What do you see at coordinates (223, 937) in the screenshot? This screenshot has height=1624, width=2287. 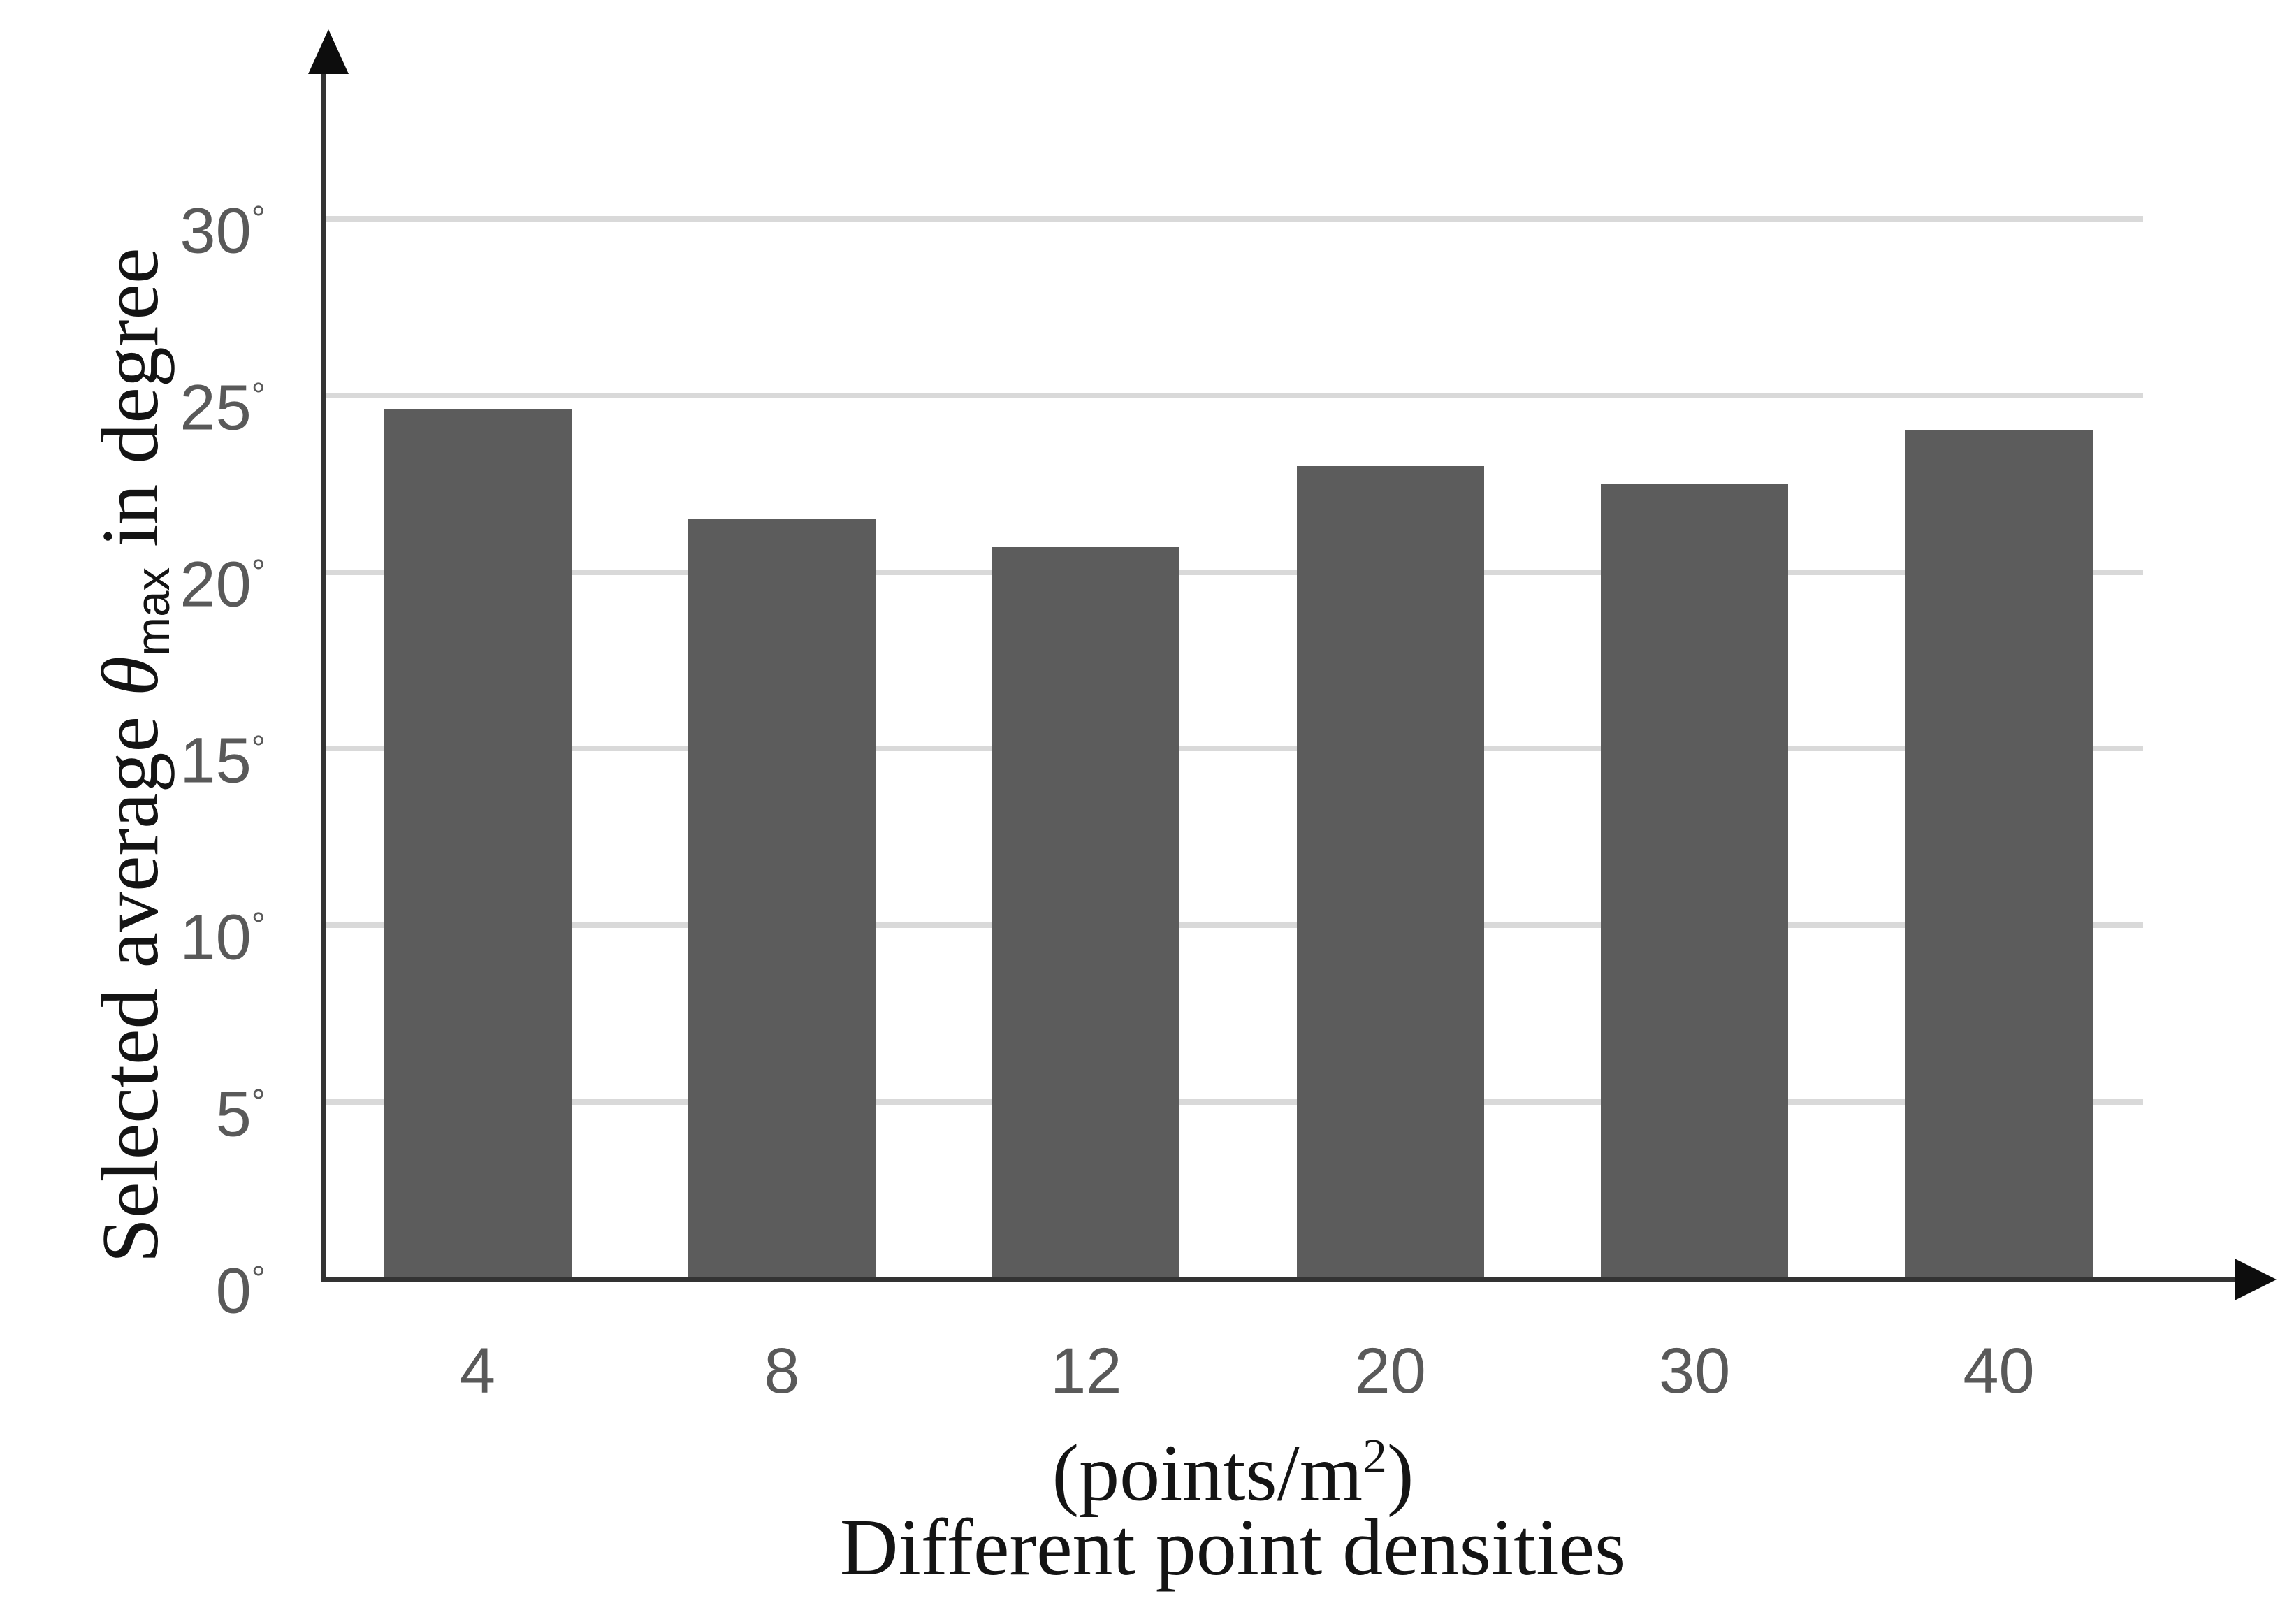 I see `y-tick-label-10: 10°` at bounding box center [223, 937].